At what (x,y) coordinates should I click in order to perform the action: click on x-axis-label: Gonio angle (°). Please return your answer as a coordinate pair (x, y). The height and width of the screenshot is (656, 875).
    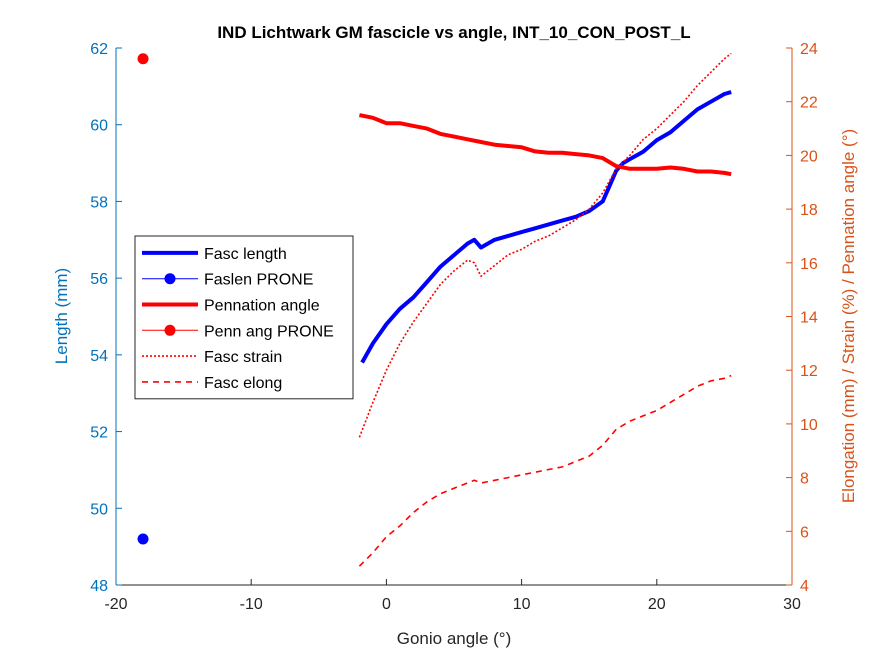
    Looking at the image, I should click on (454, 638).